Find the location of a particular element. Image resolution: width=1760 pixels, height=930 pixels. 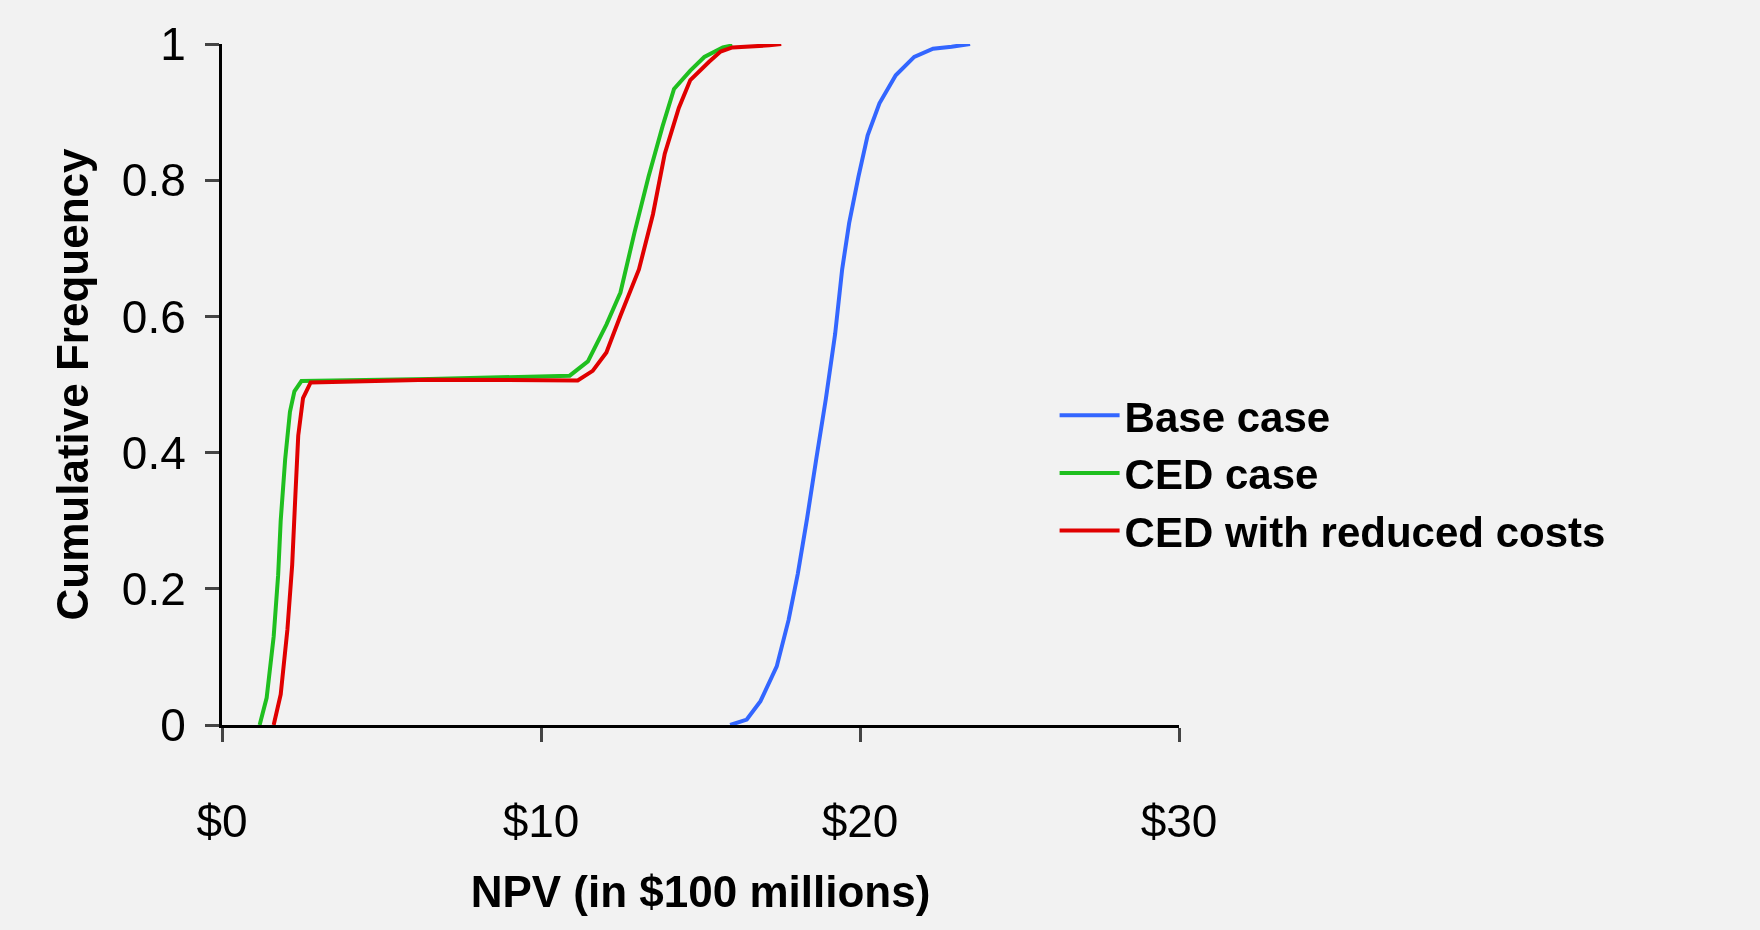

line-series is located at coordinates (850, 384).